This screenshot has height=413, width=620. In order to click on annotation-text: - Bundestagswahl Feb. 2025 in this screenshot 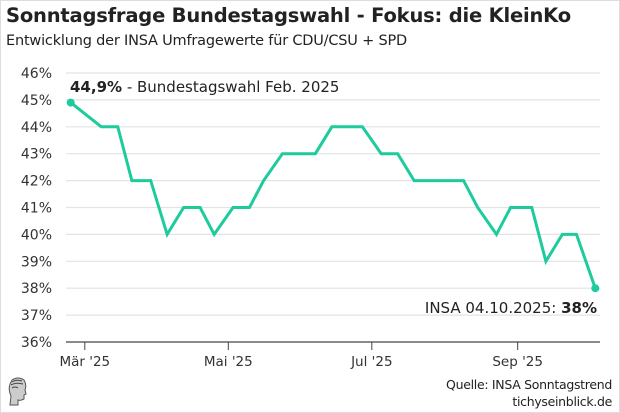, I will do `click(230, 87)`.